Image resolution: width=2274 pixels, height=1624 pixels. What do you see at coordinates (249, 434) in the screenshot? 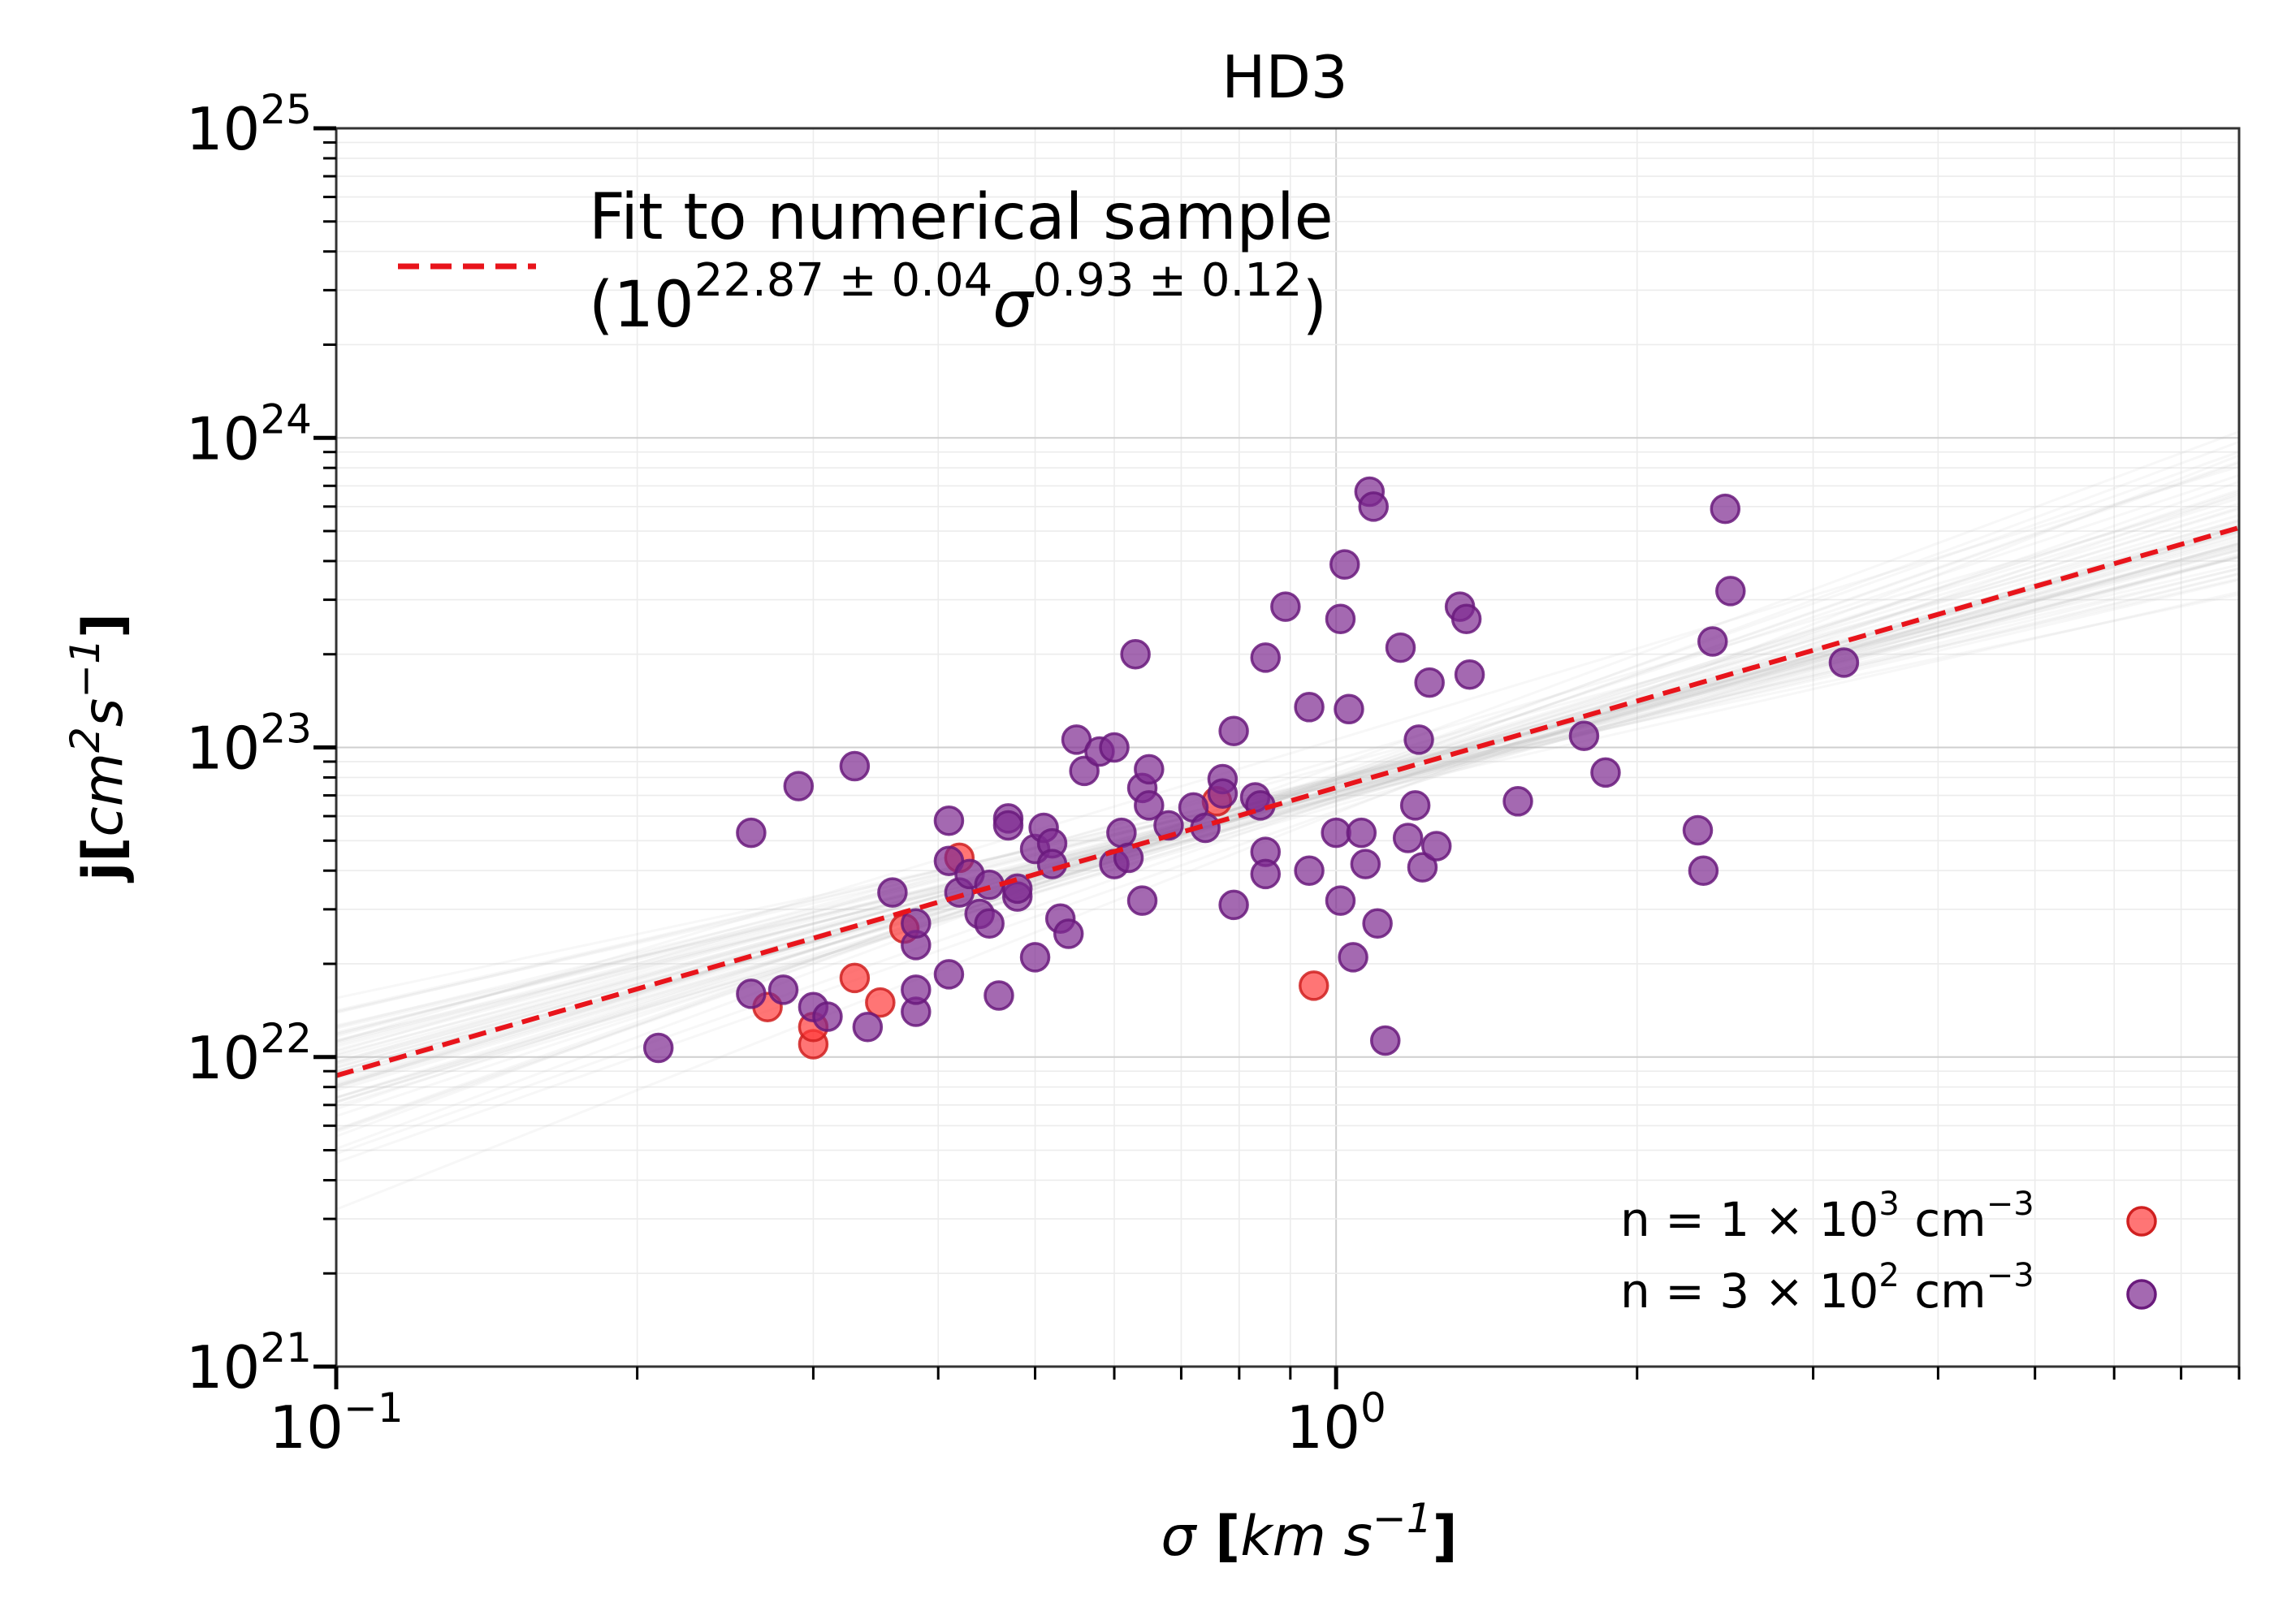
I see `y-tick-label: 1024` at bounding box center [249, 434].